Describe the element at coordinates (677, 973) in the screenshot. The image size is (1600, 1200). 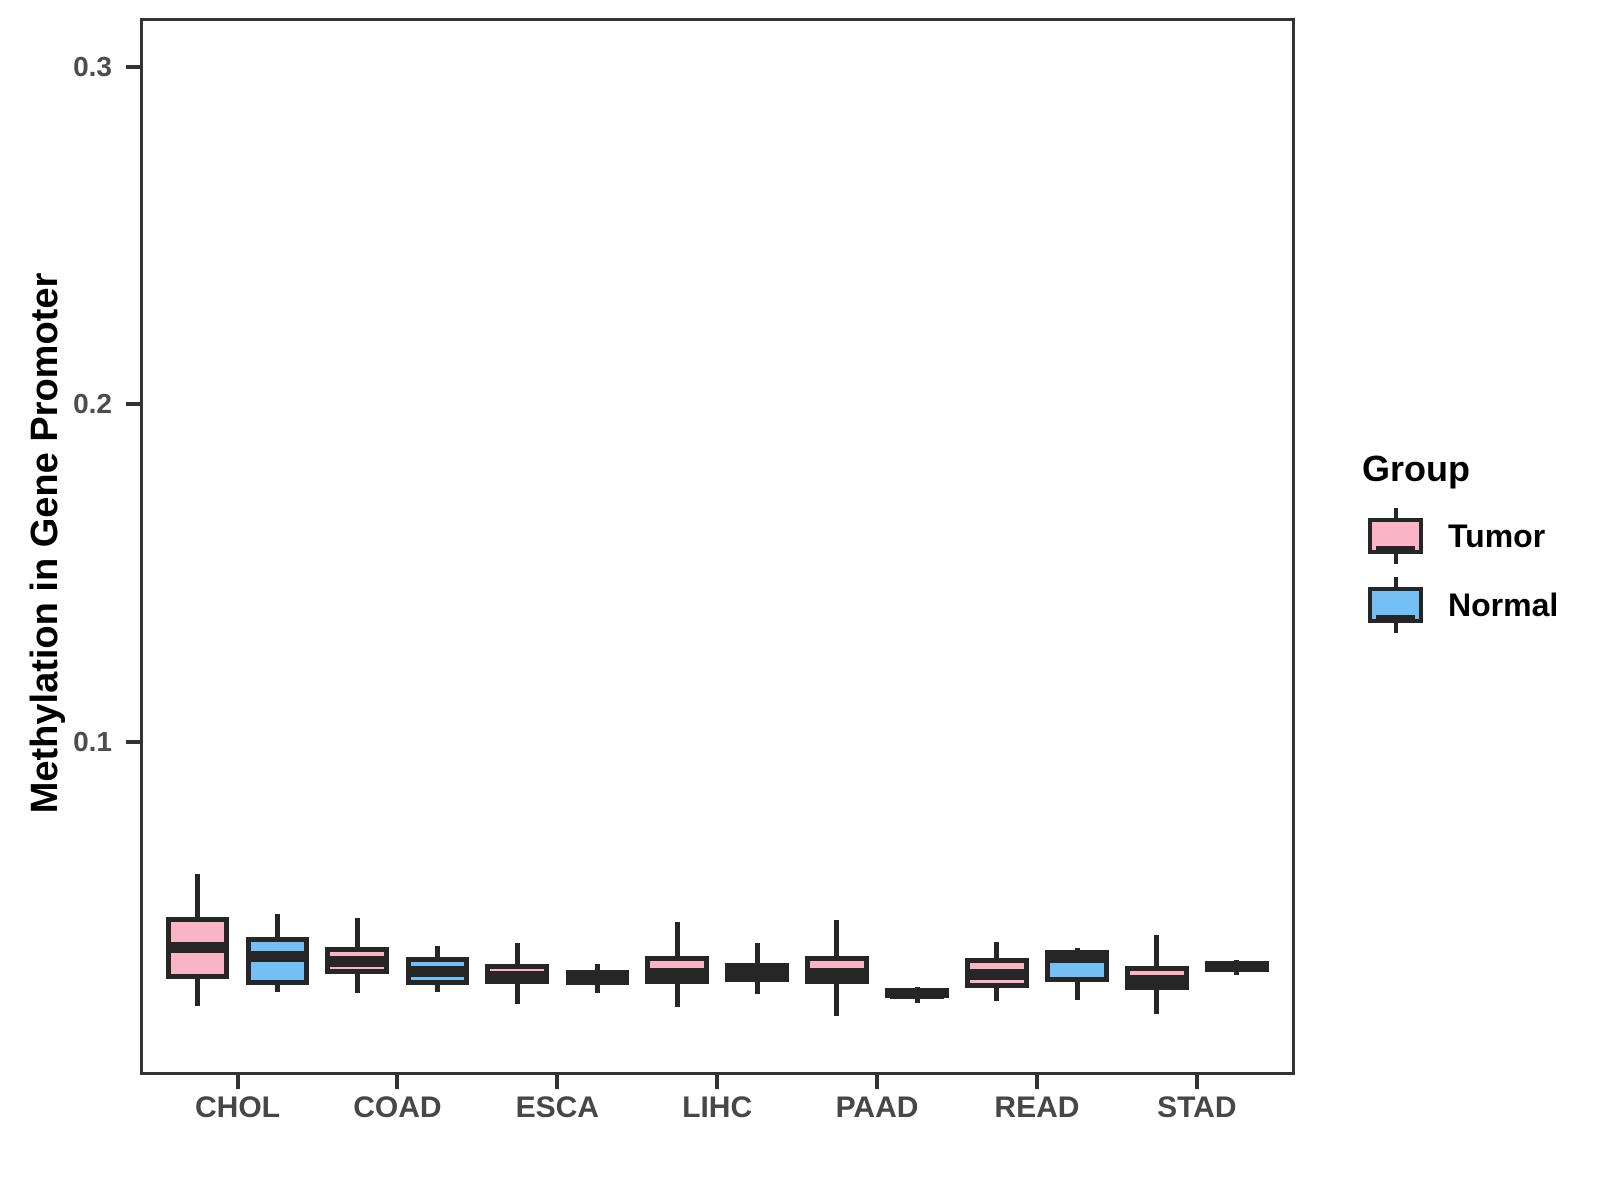
I see `median-lihc-tumor` at that location.